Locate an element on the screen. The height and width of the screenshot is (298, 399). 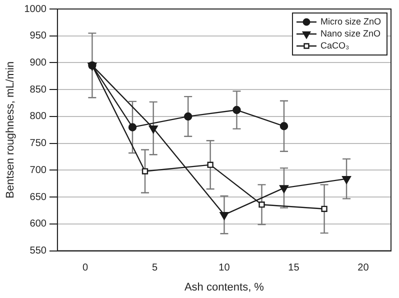
legend-label: Micro size ZnO is located at coordinates (351, 21).